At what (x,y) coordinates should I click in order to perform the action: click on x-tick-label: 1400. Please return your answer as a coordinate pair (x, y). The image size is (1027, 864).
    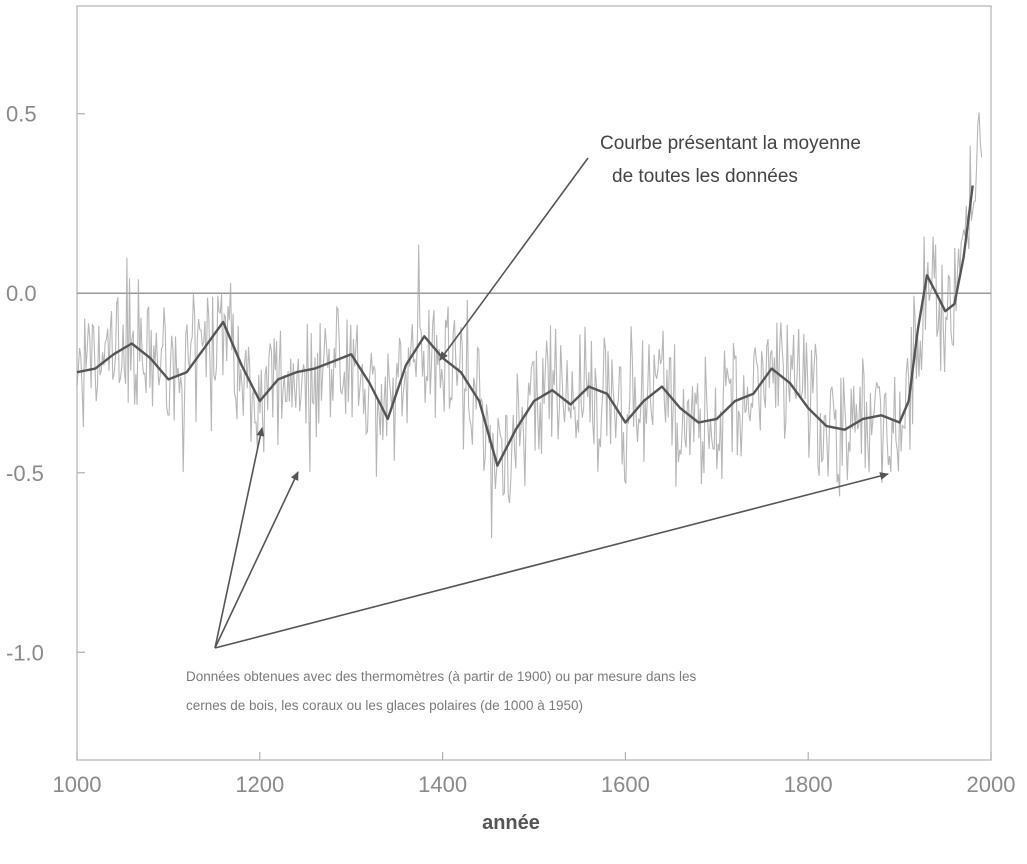
    Looking at the image, I should click on (442, 784).